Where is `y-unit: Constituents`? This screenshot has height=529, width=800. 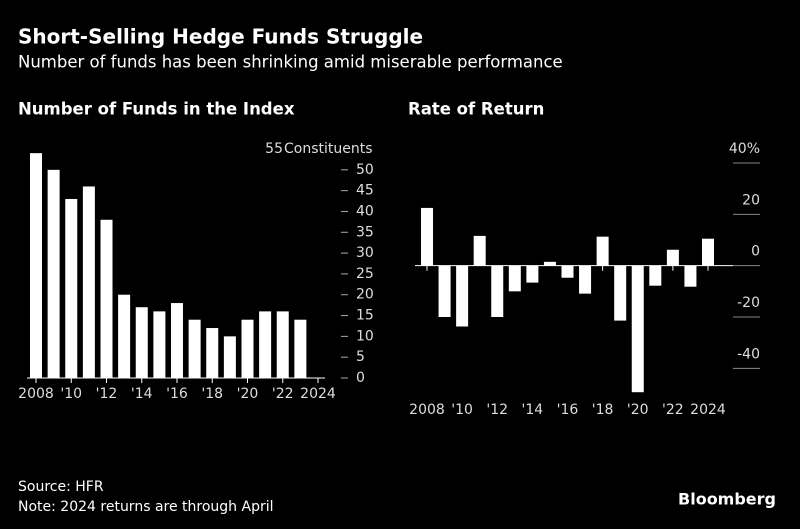
y-unit: Constituents is located at coordinates (328, 149).